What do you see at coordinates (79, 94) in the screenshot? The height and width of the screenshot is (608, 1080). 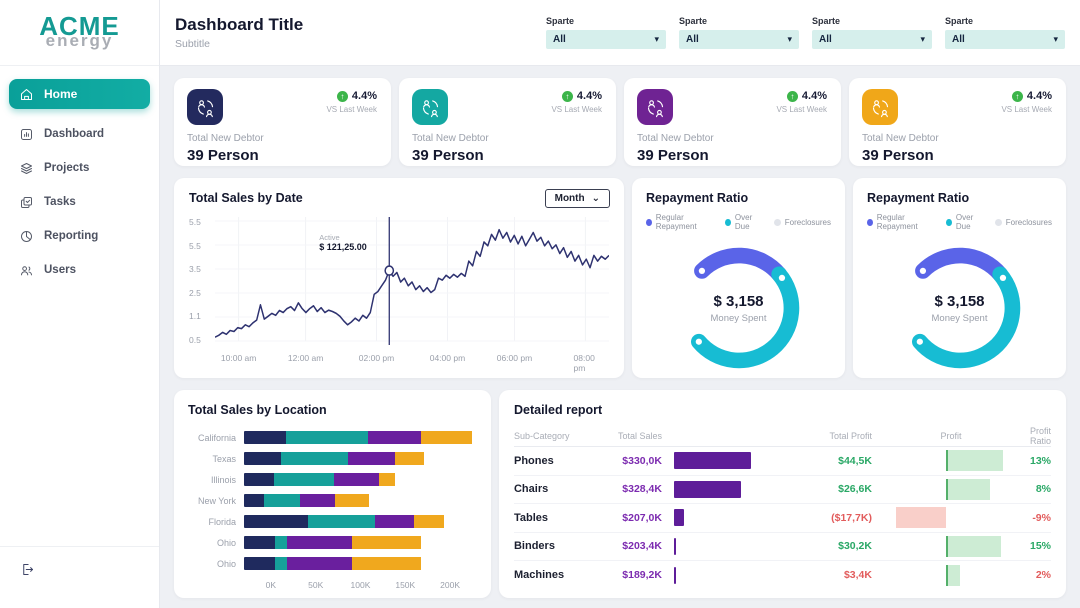 I see `sidebar-item-home: Home` at bounding box center [79, 94].